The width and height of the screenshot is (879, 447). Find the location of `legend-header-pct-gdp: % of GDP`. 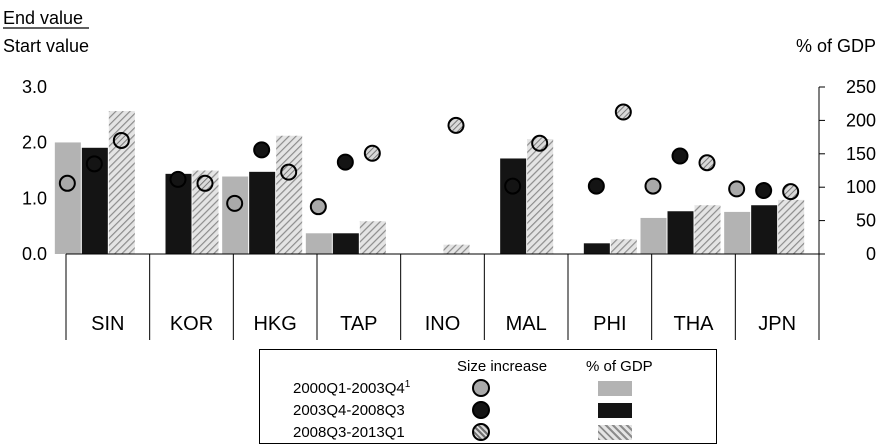

legend-header-pct-gdp: % of GDP is located at coordinates (619, 366).